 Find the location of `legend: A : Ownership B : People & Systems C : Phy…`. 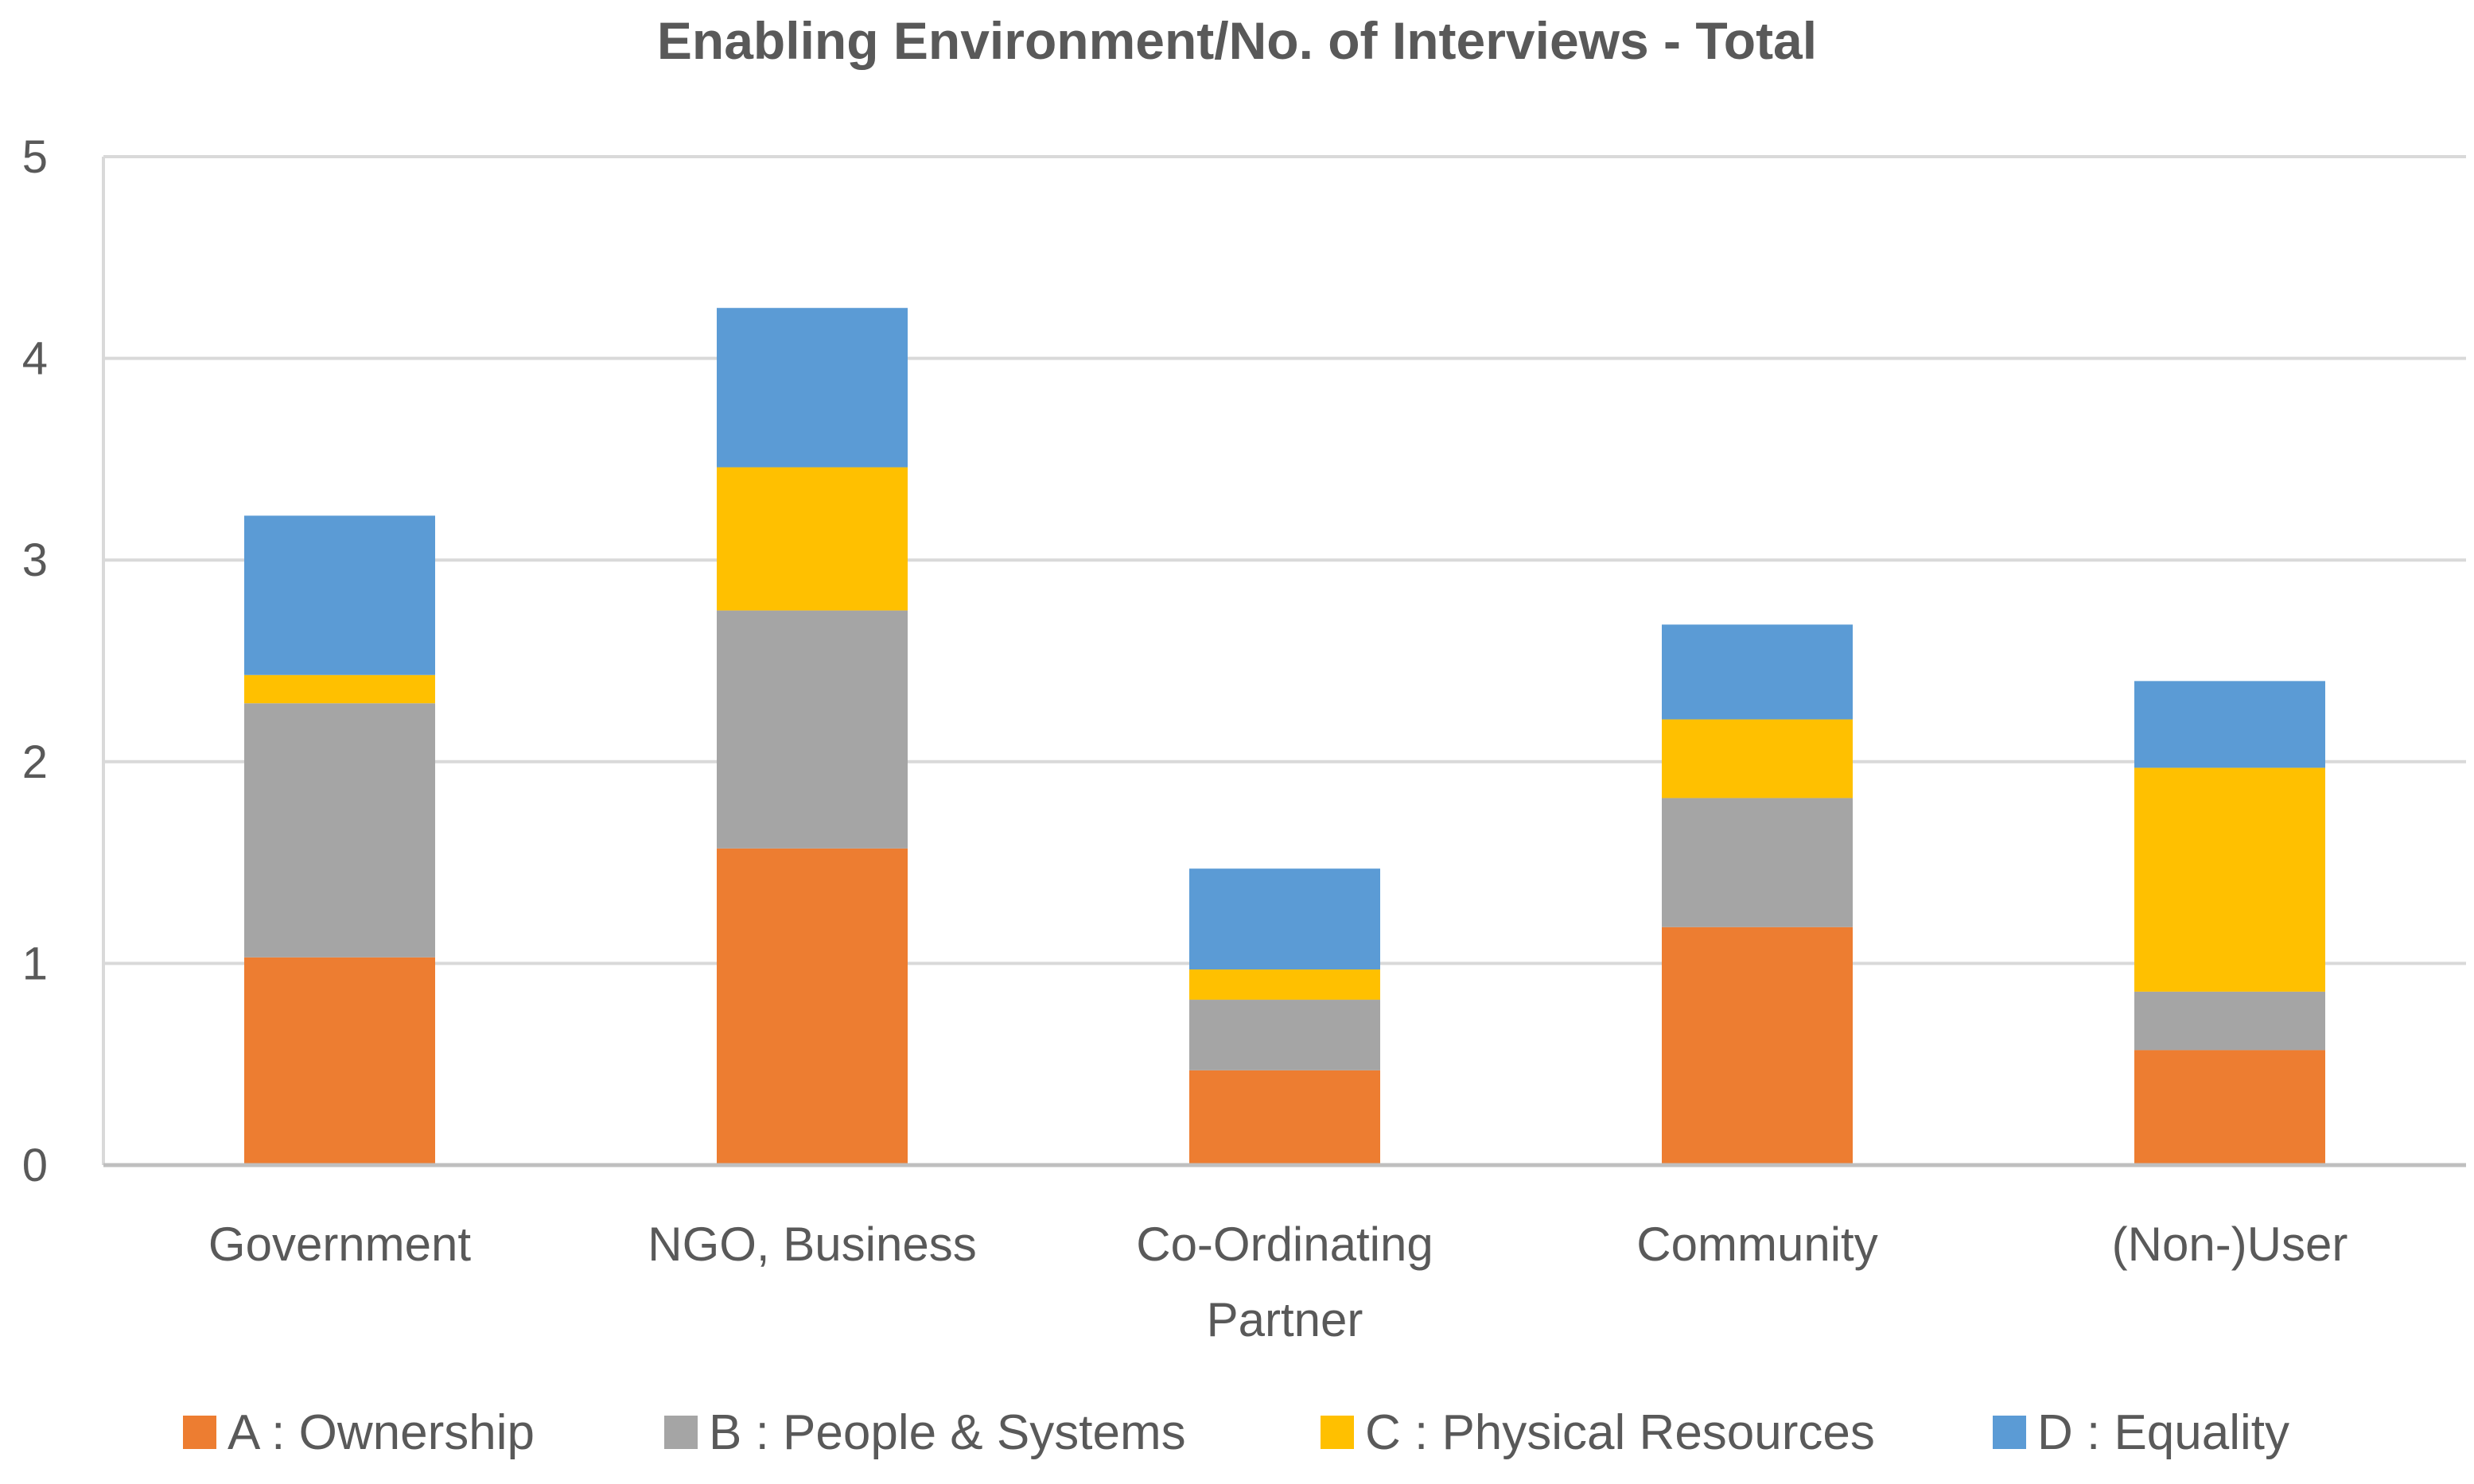

legend: A : Ownership B : People & Systems C : Phy… is located at coordinates (1236, 1432).